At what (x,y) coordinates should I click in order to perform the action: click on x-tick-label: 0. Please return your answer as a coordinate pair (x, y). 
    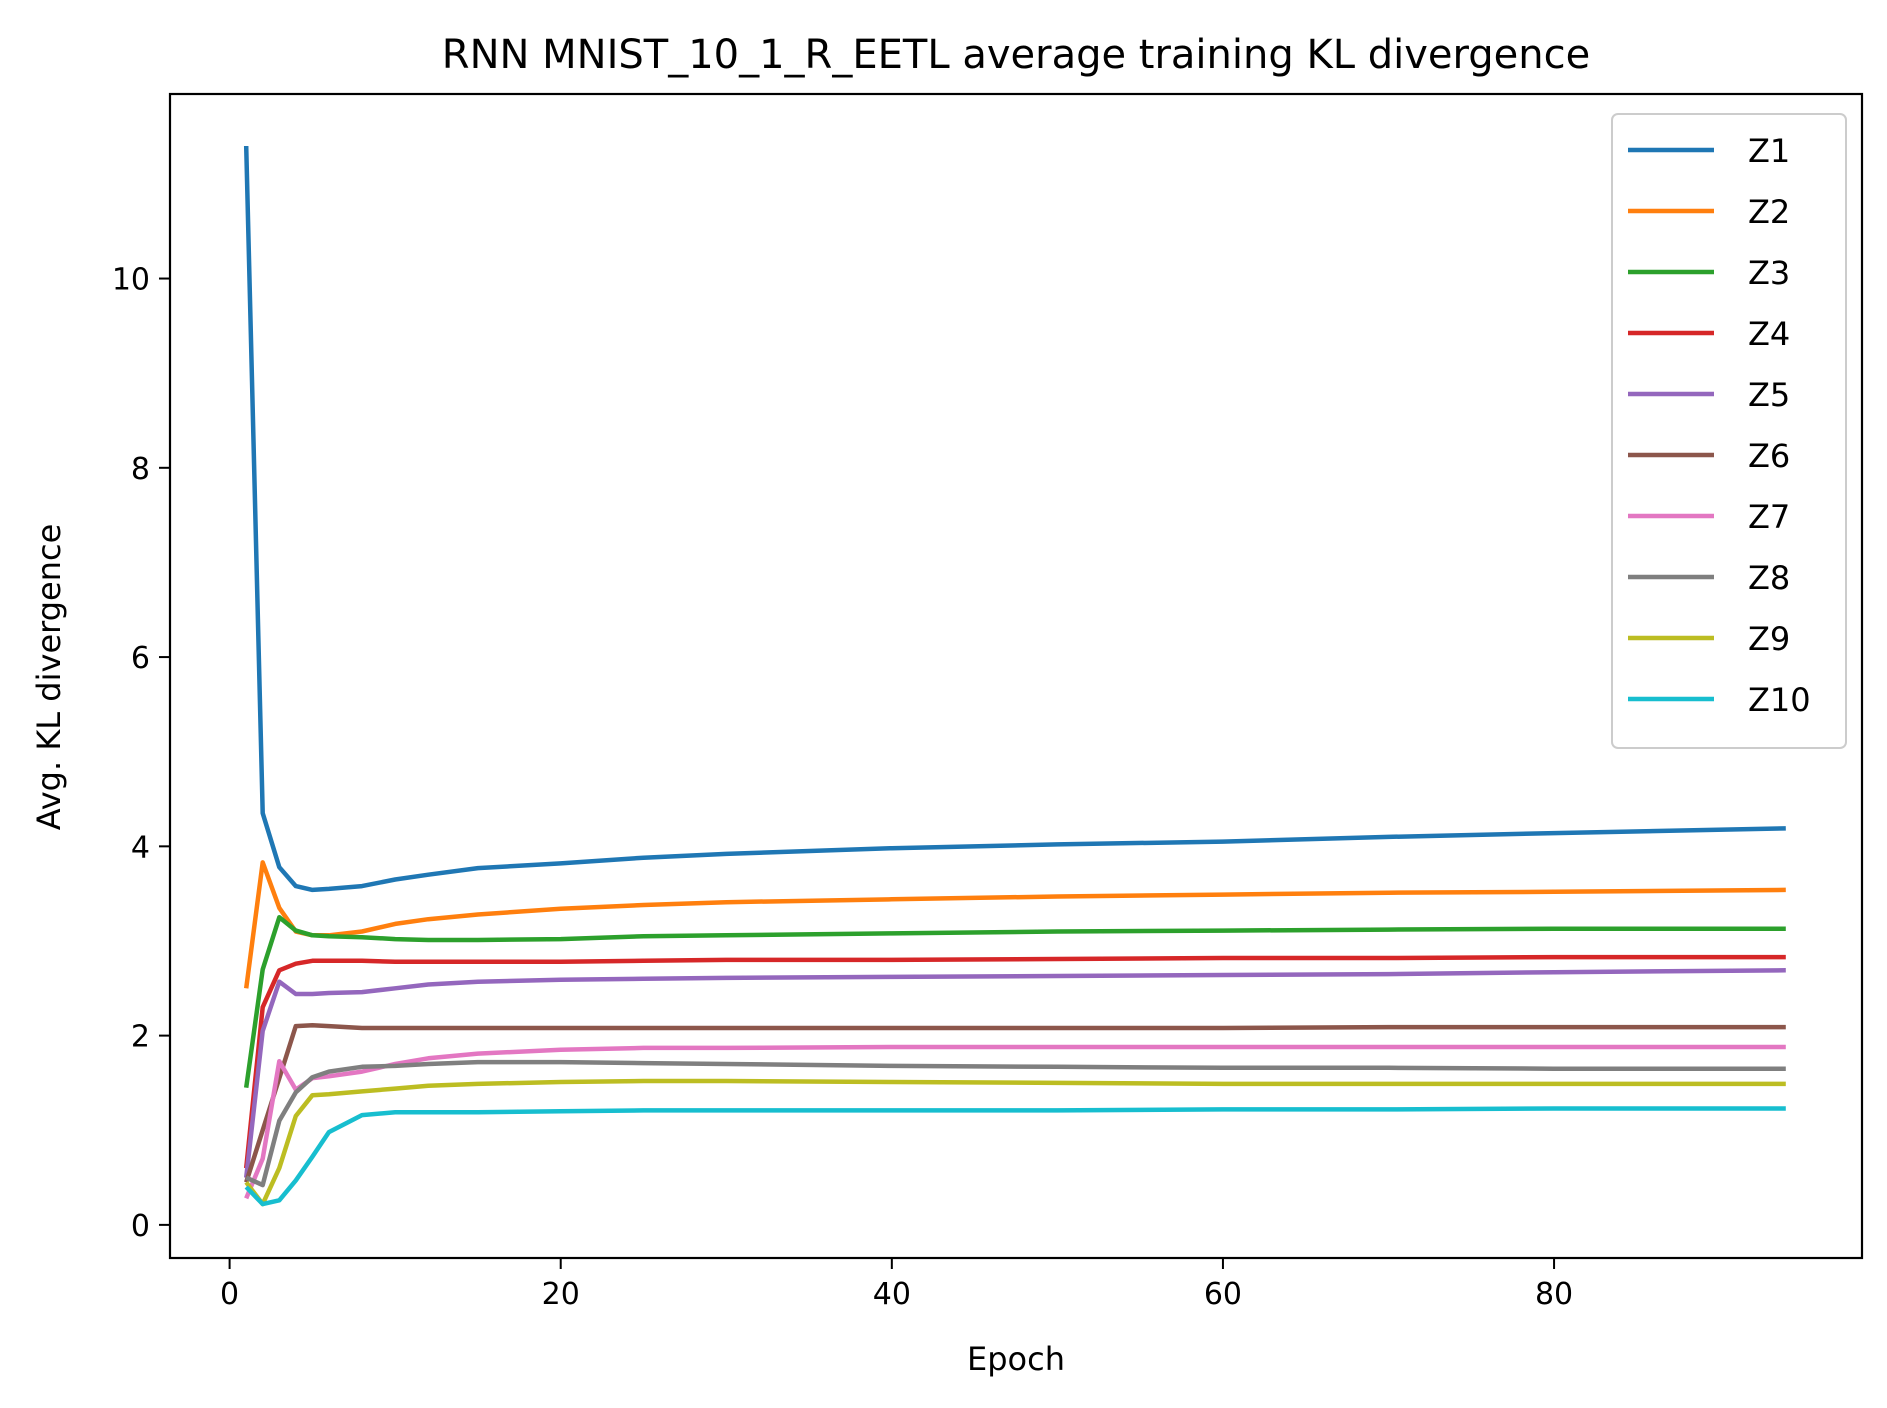
    Looking at the image, I should click on (229, 1294).